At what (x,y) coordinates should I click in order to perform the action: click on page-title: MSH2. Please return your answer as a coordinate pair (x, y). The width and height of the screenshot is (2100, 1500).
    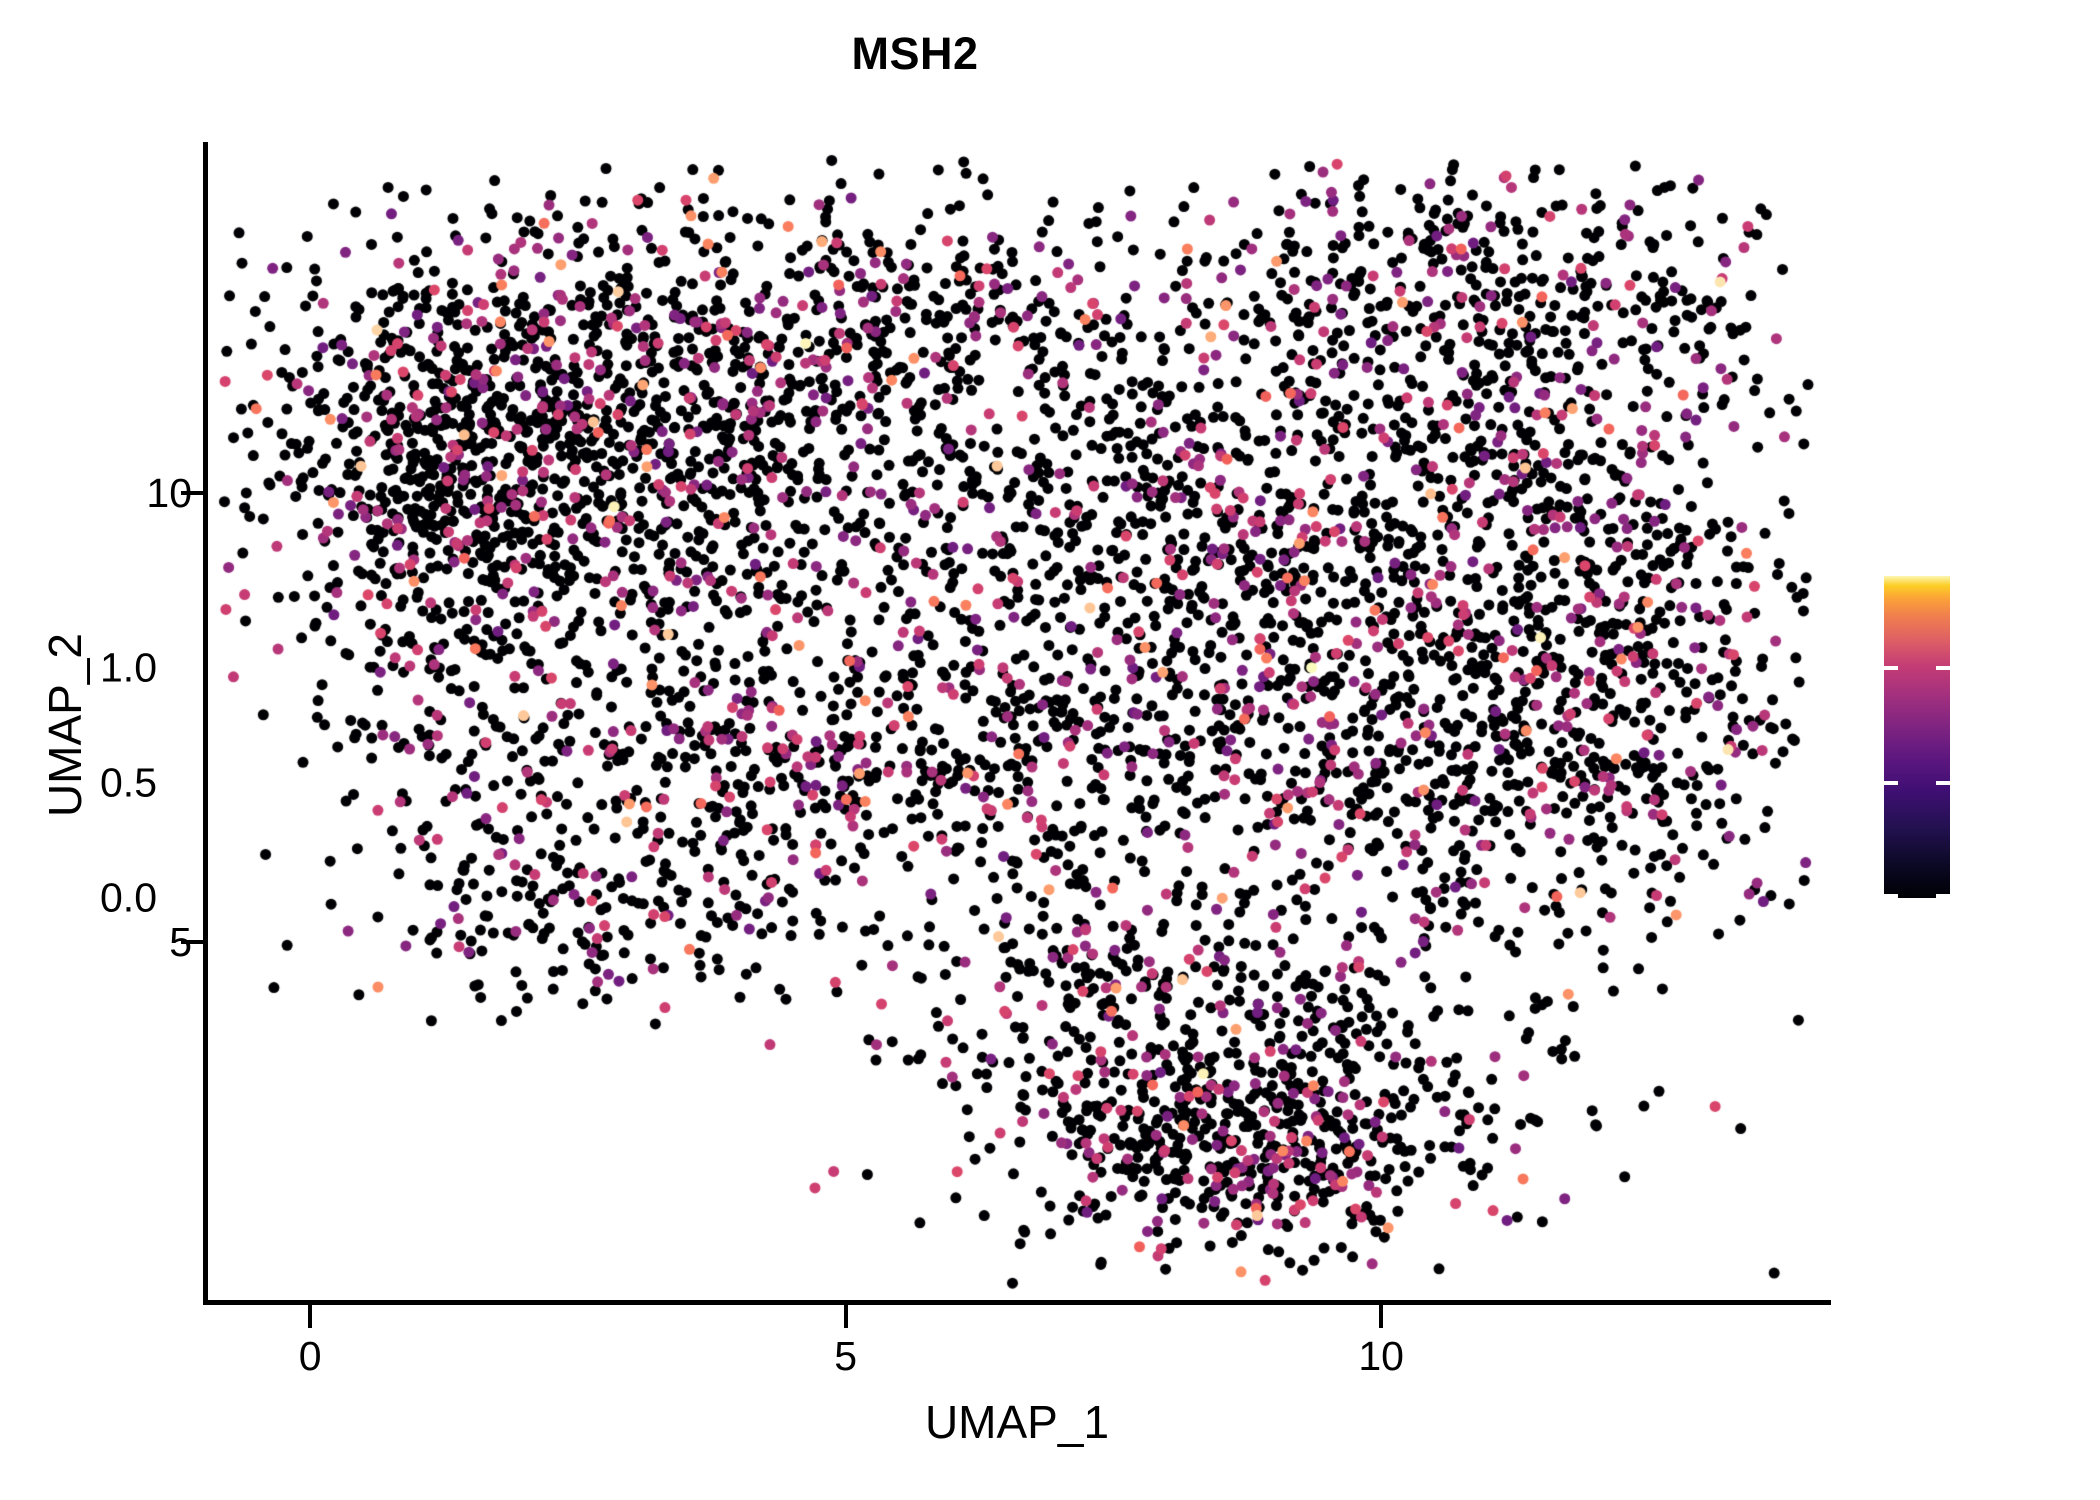
    Looking at the image, I should click on (915, 53).